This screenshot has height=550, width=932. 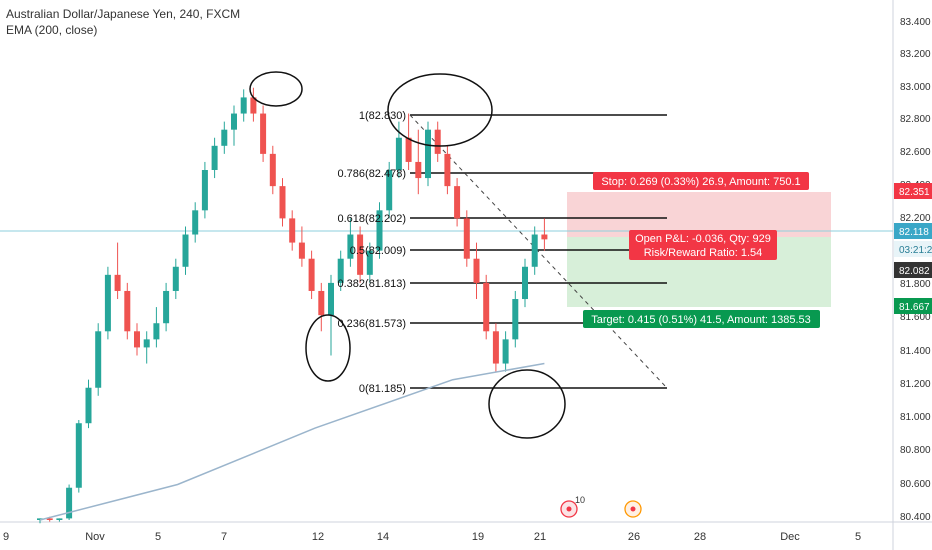 I want to click on annotation-circle-bottom, so click(x=527, y=404).